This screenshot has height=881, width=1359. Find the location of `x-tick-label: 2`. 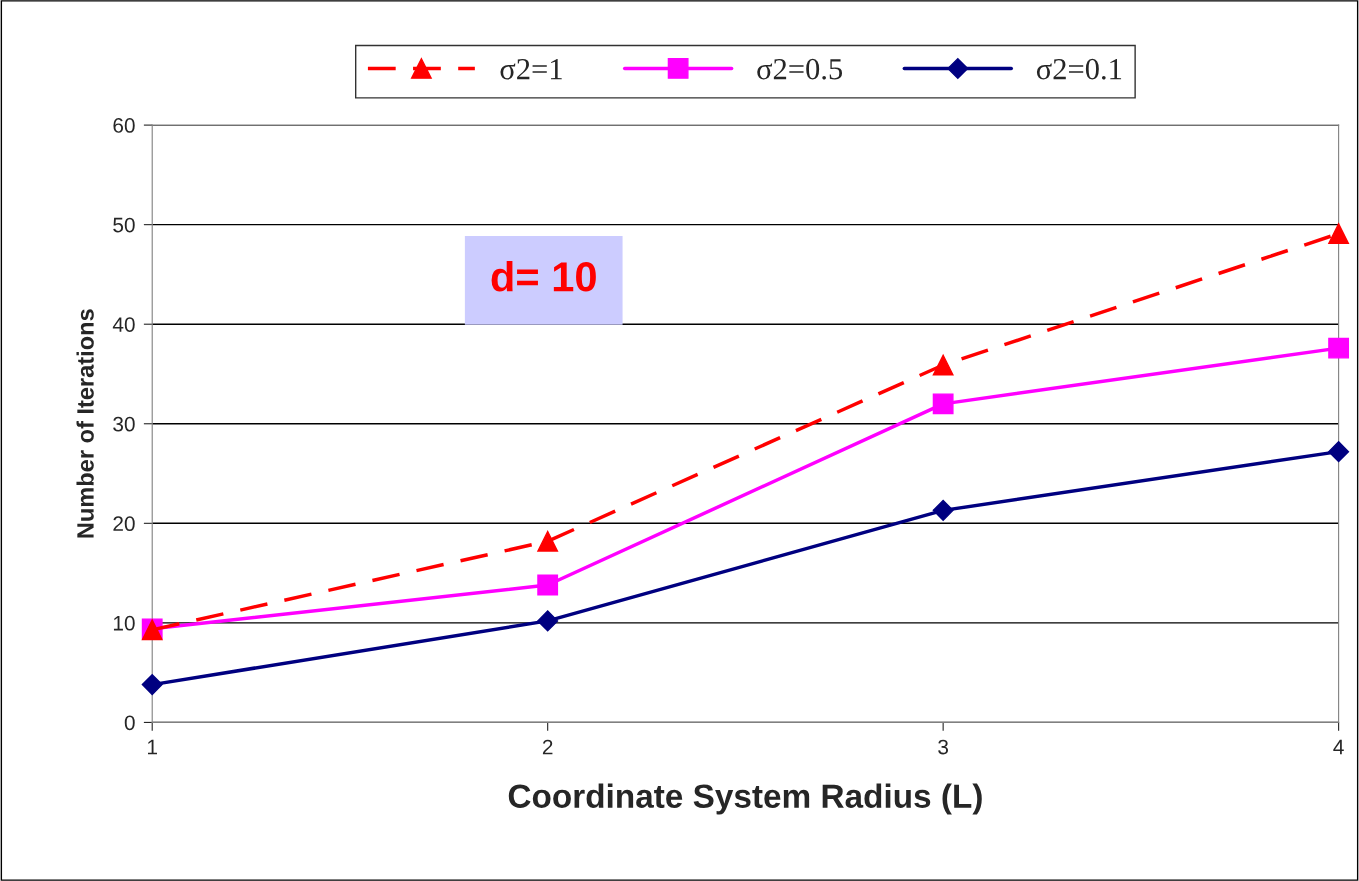

x-tick-label: 2 is located at coordinates (547, 747).